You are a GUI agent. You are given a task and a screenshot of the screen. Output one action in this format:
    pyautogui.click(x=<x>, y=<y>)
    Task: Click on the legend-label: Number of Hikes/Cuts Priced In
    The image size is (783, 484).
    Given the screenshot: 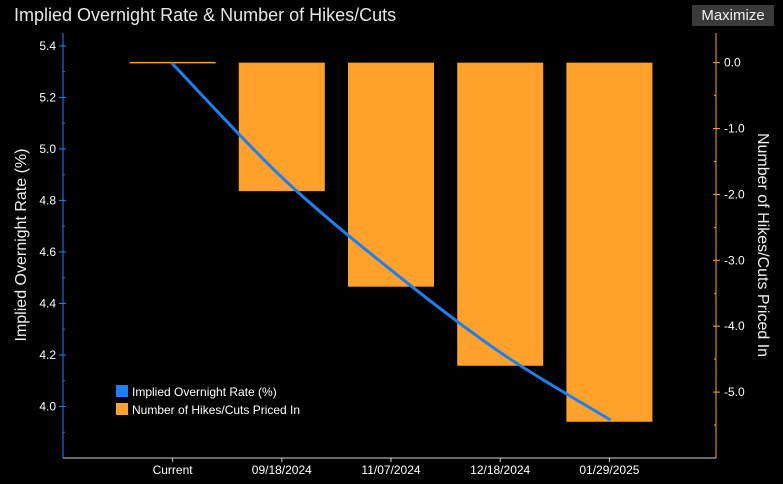 What is the action you would take?
    pyautogui.click(x=216, y=410)
    